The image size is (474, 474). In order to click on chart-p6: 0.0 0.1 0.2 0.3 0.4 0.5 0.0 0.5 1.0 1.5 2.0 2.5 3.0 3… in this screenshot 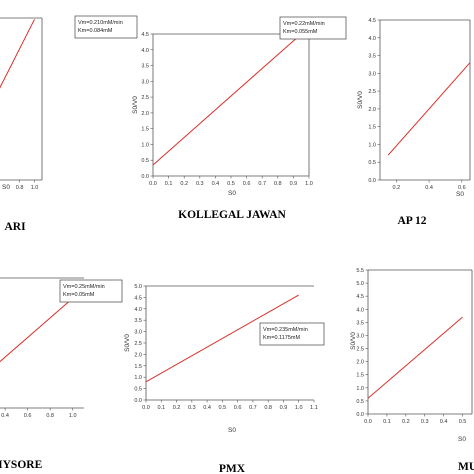, I will do `click(412, 370)`.